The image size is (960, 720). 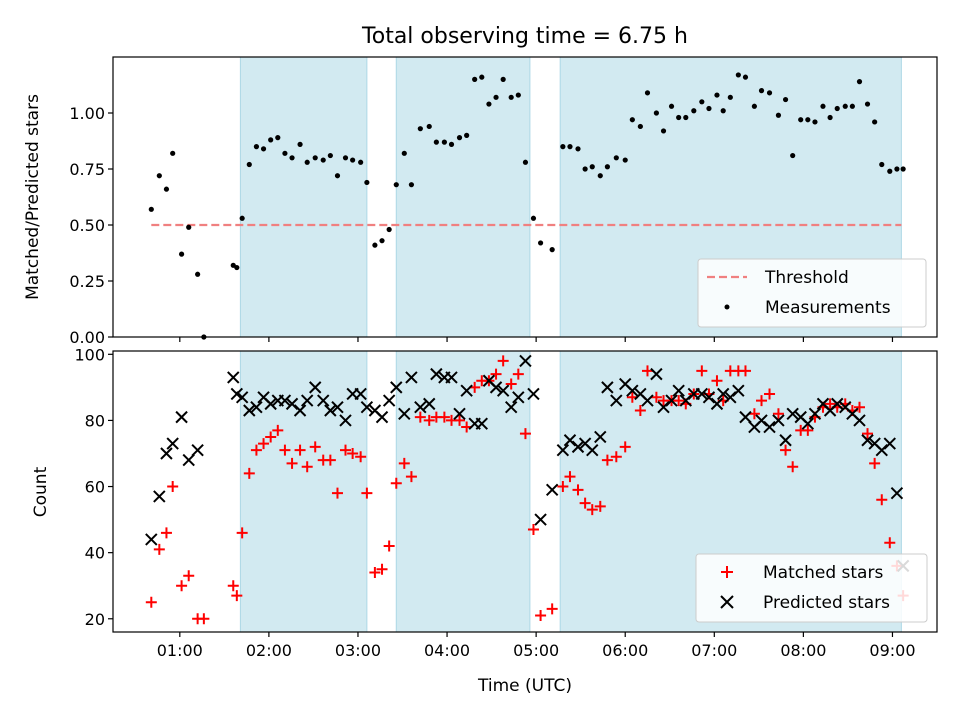 I want to click on y-tick-label: 0.50, so click(x=87, y=225).